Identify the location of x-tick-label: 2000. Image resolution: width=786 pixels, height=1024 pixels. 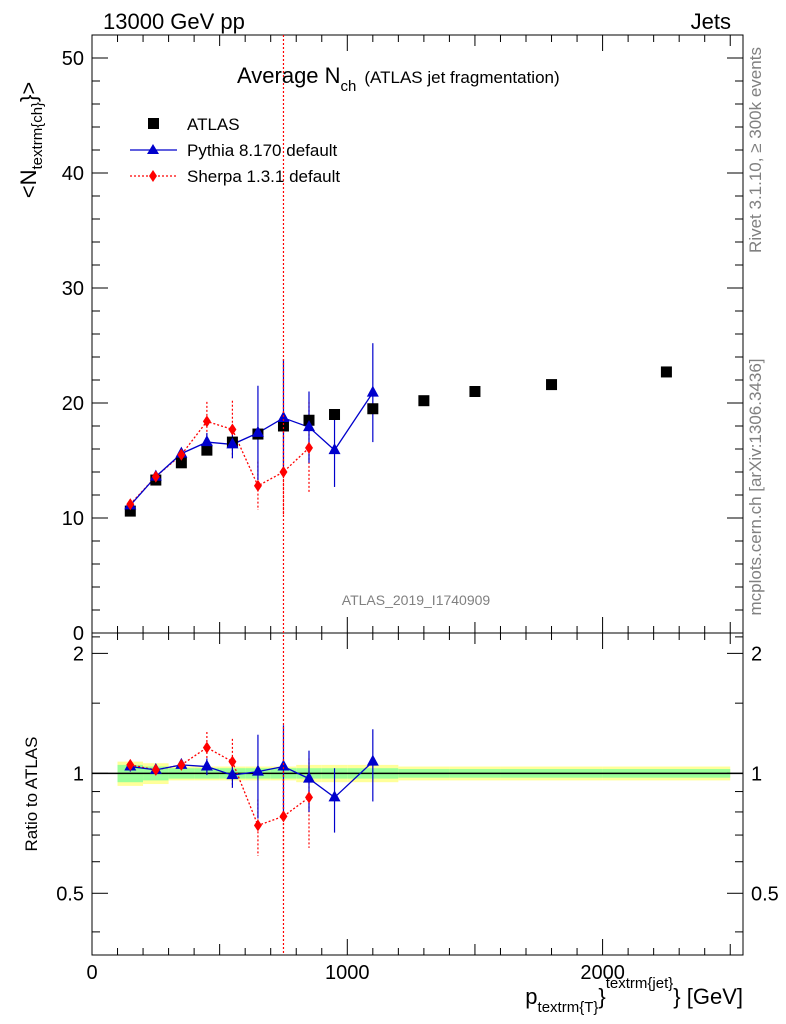
(602, 973).